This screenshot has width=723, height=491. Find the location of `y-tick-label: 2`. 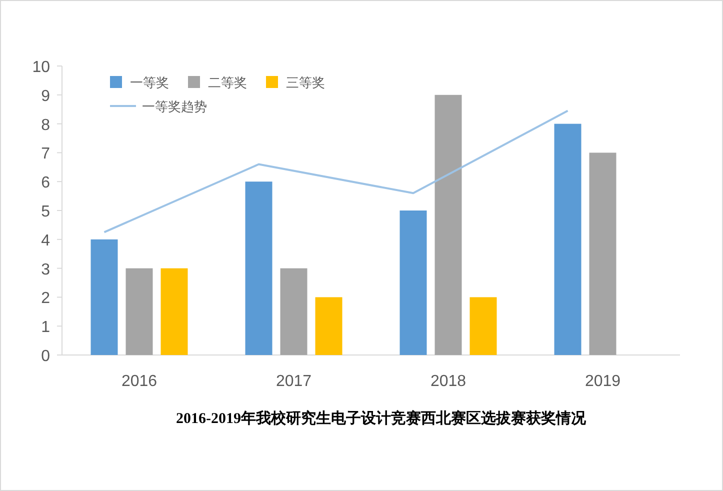

y-tick-label: 2 is located at coordinates (45, 299).